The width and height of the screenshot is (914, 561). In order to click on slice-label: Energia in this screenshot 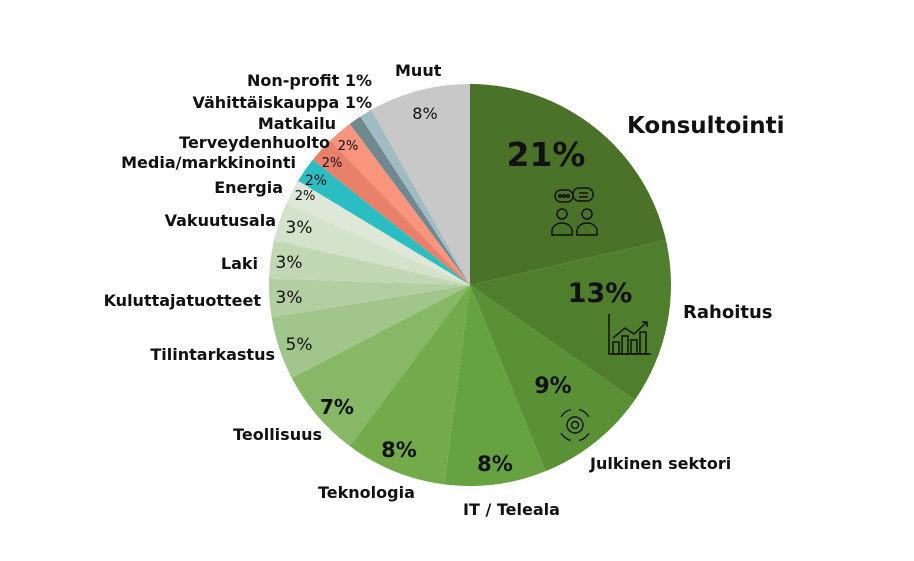, I will do `click(248, 187)`.